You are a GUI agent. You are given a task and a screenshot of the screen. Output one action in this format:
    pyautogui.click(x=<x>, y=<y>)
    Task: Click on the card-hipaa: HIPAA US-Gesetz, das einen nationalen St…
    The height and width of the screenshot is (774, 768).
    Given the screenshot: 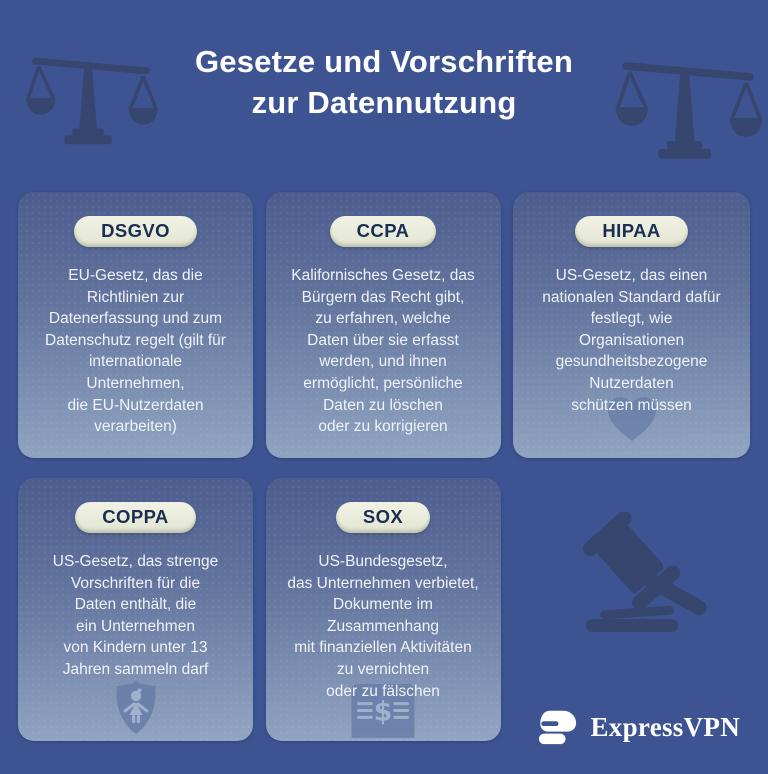 What is the action you would take?
    pyautogui.click(x=631, y=325)
    